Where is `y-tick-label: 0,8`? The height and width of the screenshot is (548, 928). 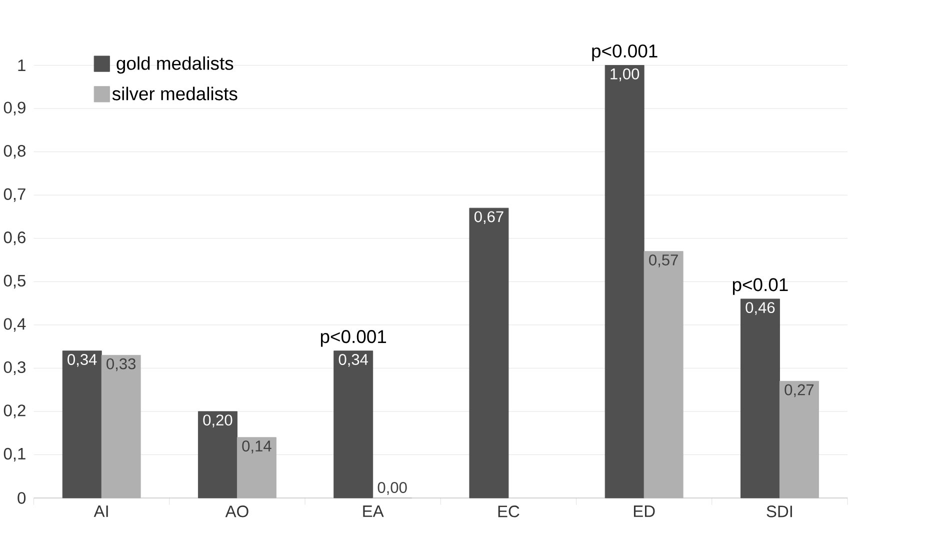
y-tick-label: 0,8 is located at coordinates (15, 152).